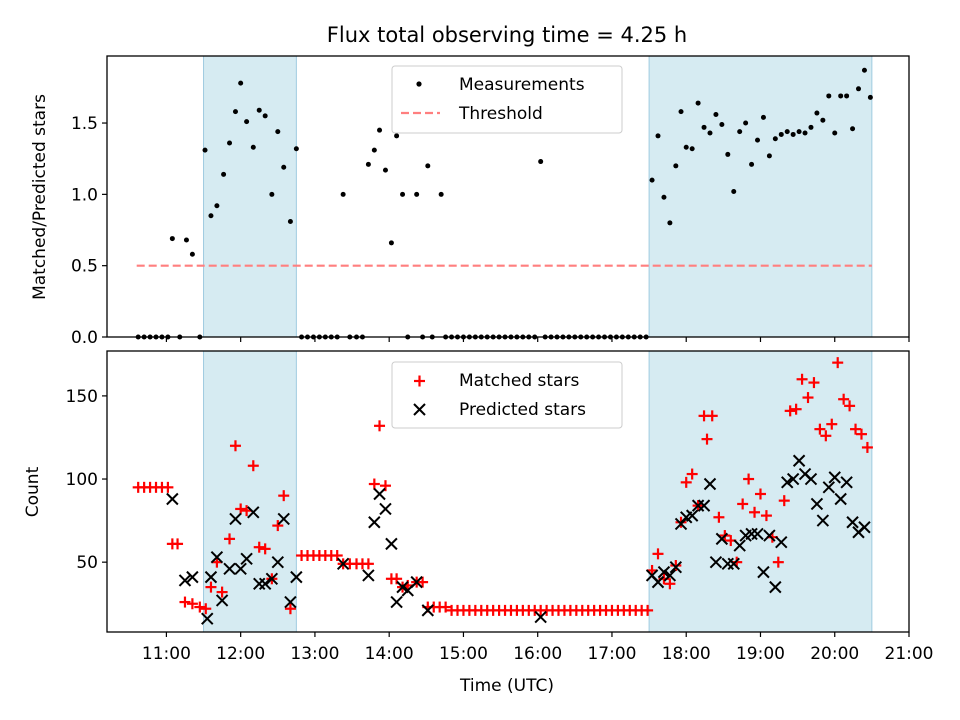 This screenshot has height=720, width=960. Describe the element at coordinates (84, 338) in the screenshot. I see `top-y-tick-label: 0.0` at that location.